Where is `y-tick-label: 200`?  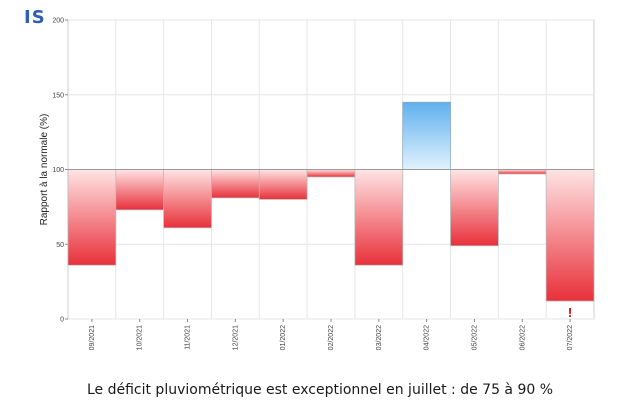 y-tick-label: 200 is located at coordinates (58, 21).